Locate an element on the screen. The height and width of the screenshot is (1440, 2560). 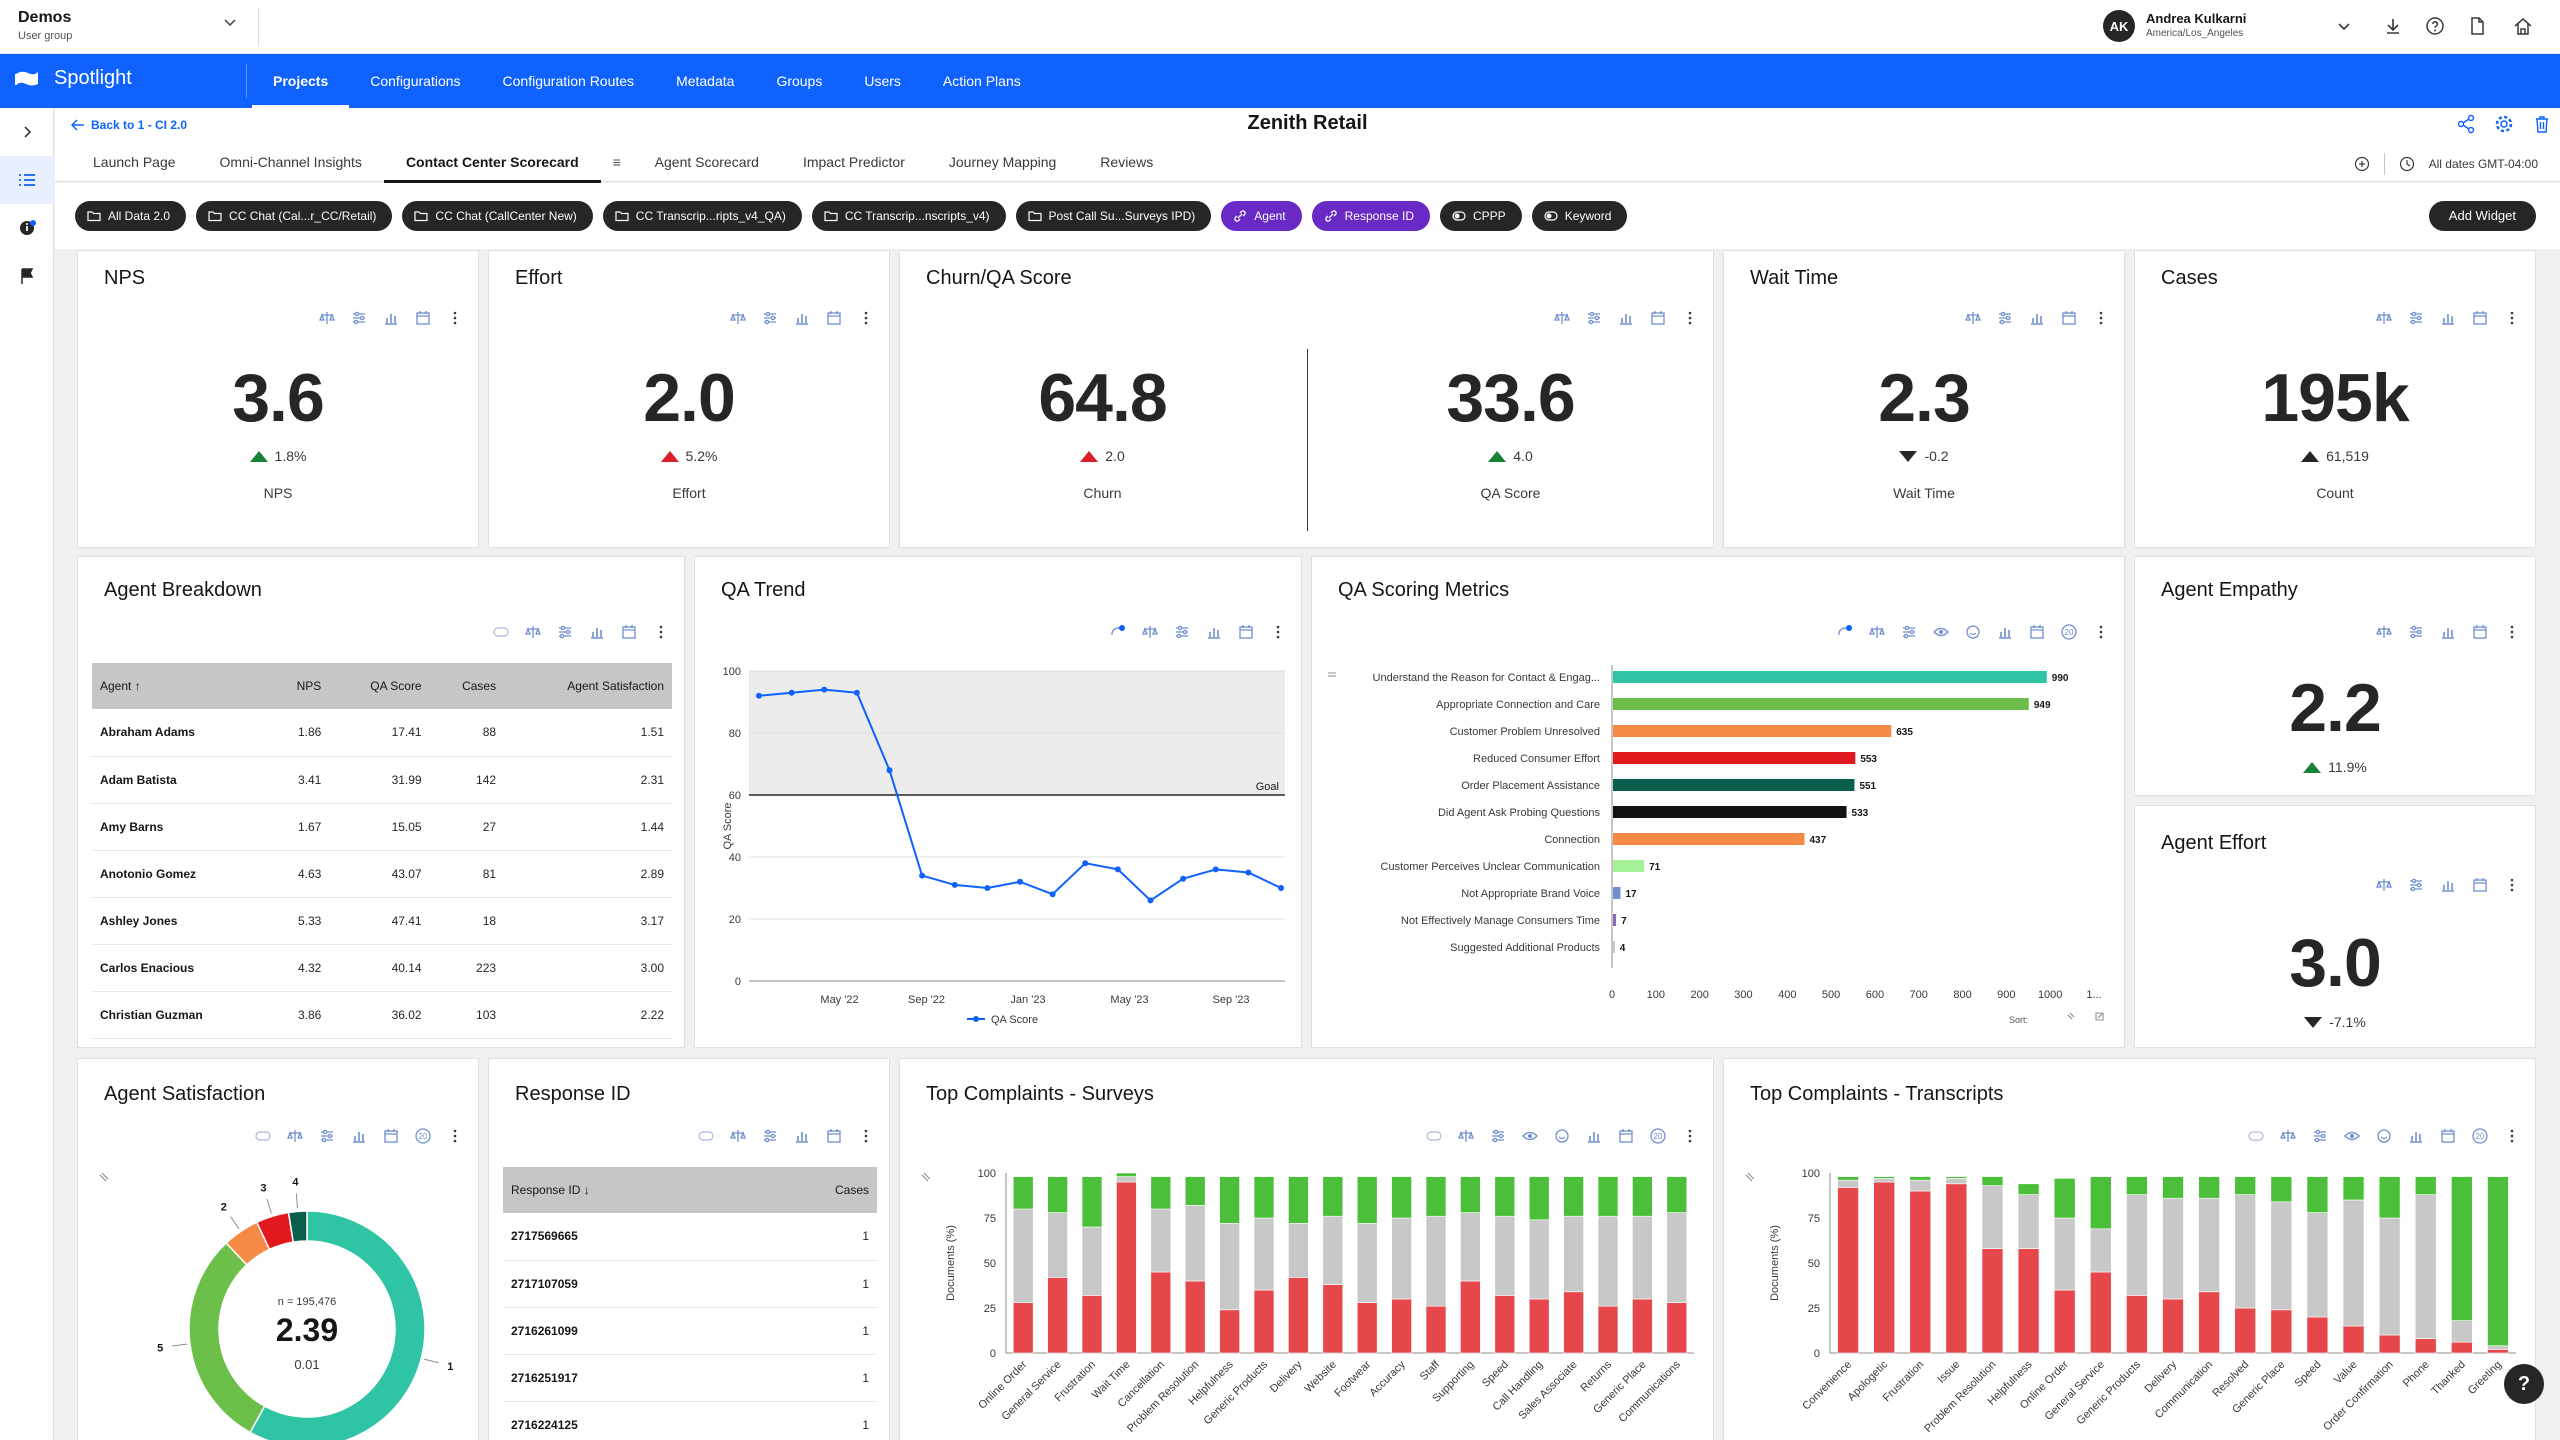
filter-chip: Post Call Su...Surveys IPD) is located at coordinates (1113, 216).